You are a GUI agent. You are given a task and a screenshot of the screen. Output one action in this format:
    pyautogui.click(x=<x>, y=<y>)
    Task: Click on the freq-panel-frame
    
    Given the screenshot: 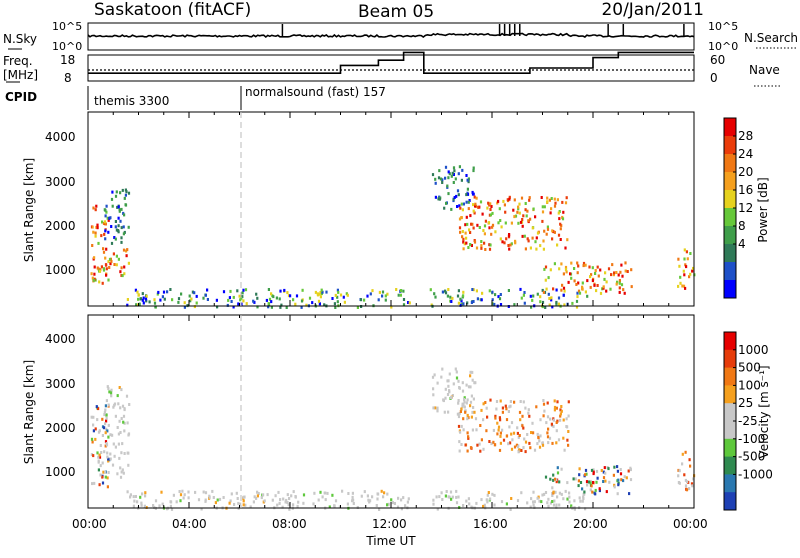 What is the action you would take?
    pyautogui.click(x=391, y=68)
    